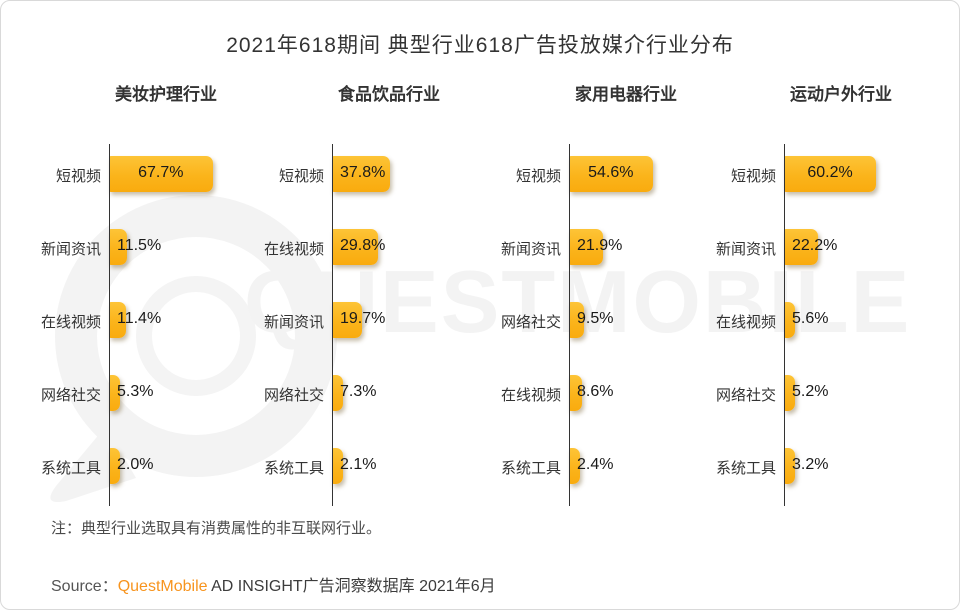  Describe the element at coordinates (216, 528) in the screenshot. I see `footnote: 注：典型行业选取具有消费属性的非互联网行业。` at that location.